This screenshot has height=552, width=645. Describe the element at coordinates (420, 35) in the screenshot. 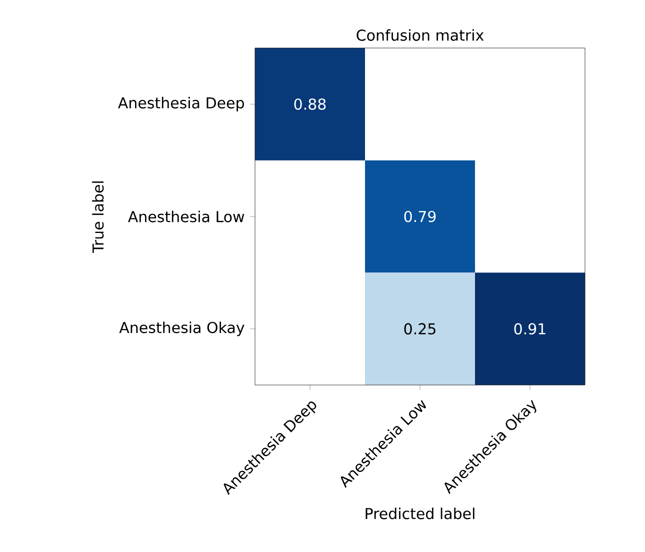

I see `chart-title: Confusion matrix` at that location.